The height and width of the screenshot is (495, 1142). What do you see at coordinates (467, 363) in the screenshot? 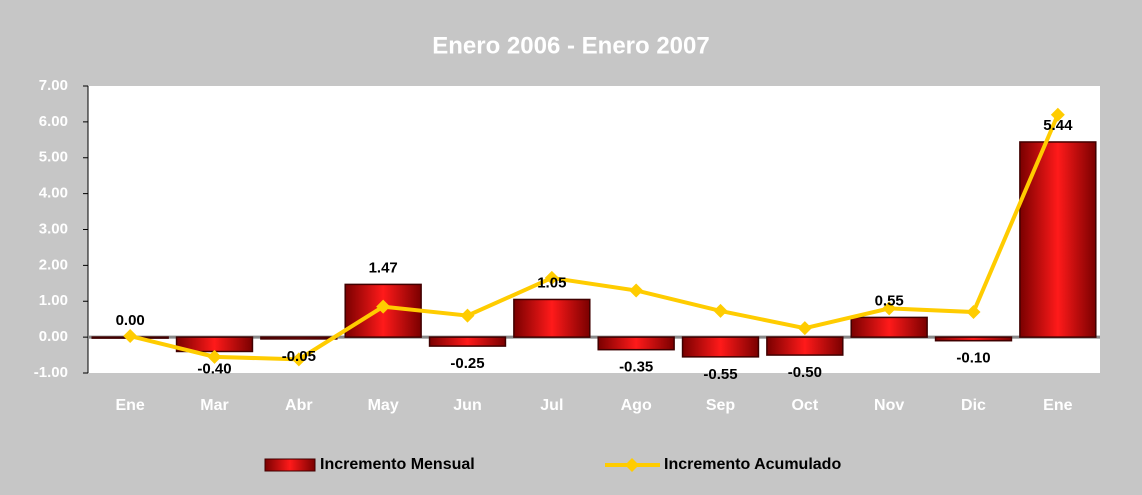
I see `data-label: -0.25` at bounding box center [467, 363].